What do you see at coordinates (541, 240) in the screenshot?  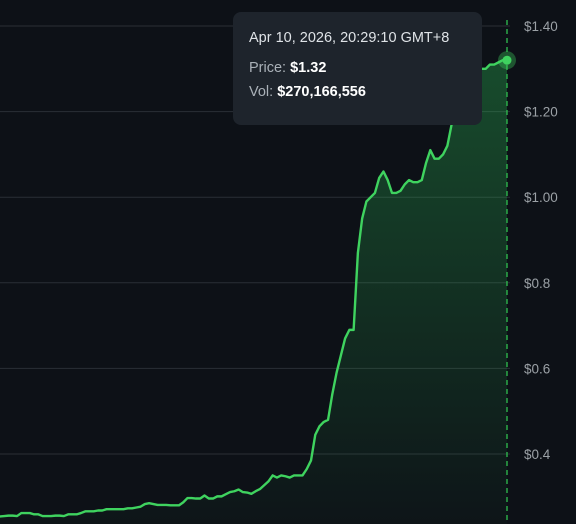 I see `y-axis-ticks: $0.4 $0.6 $0.8 $1.00 $1.20 $1.40` at bounding box center [541, 240].